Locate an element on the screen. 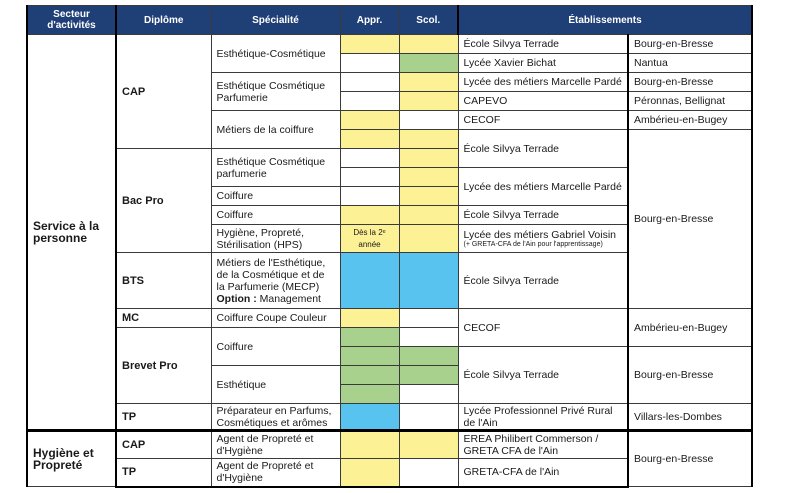  header-appr: Appr. is located at coordinates (369, 20).